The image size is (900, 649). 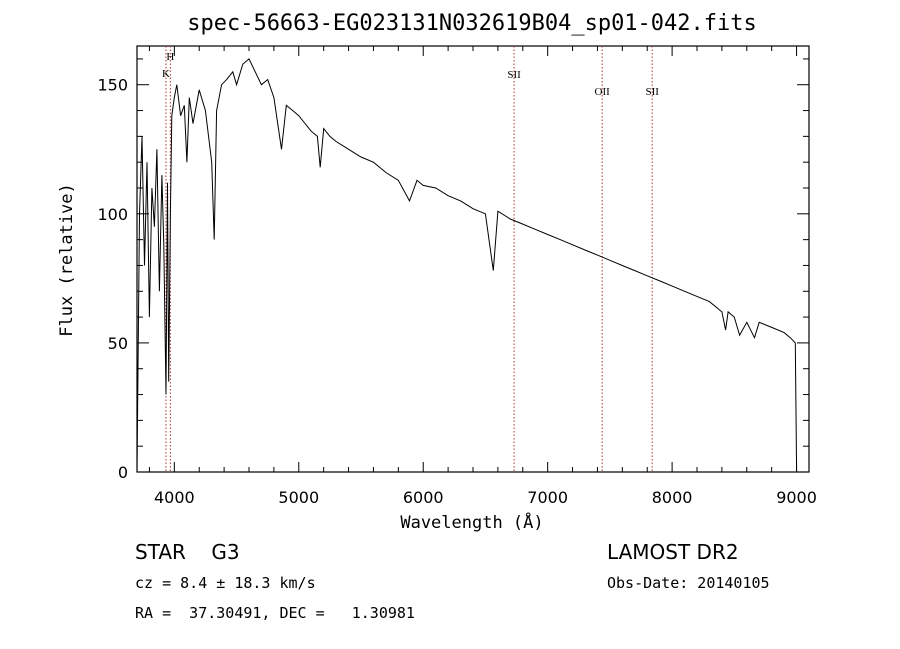 What do you see at coordinates (112, 279) in the screenshot?
I see `y-tick-labels: 0 50 100 150` at bounding box center [112, 279].